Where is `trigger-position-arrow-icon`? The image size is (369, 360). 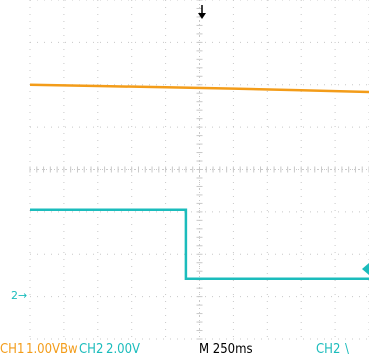
trigger-position-arrow-icon is located at coordinates (202, 12).